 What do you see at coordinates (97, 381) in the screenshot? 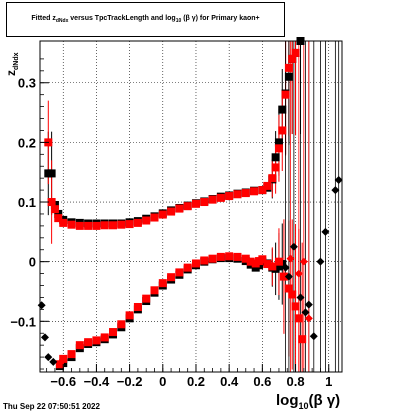
I see `x-tick-label: −0.4` at bounding box center [97, 381].